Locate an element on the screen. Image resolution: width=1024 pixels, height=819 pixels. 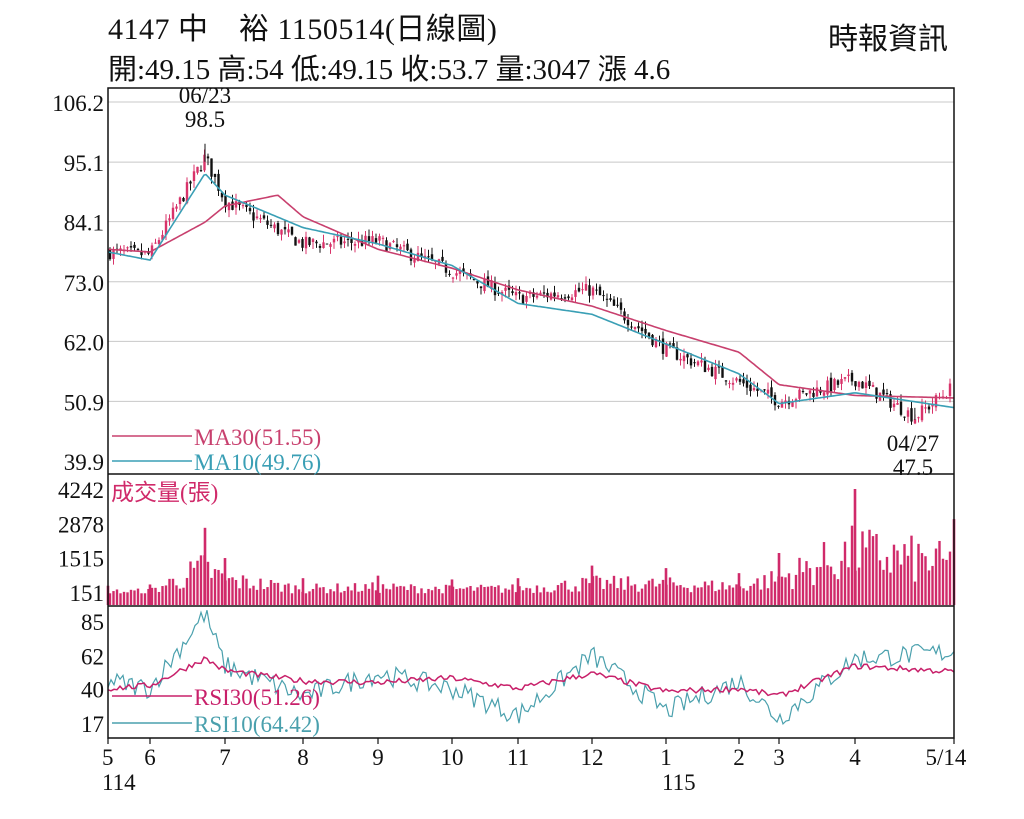
price-tick-label: 106.2 is located at coordinates (78, 103).